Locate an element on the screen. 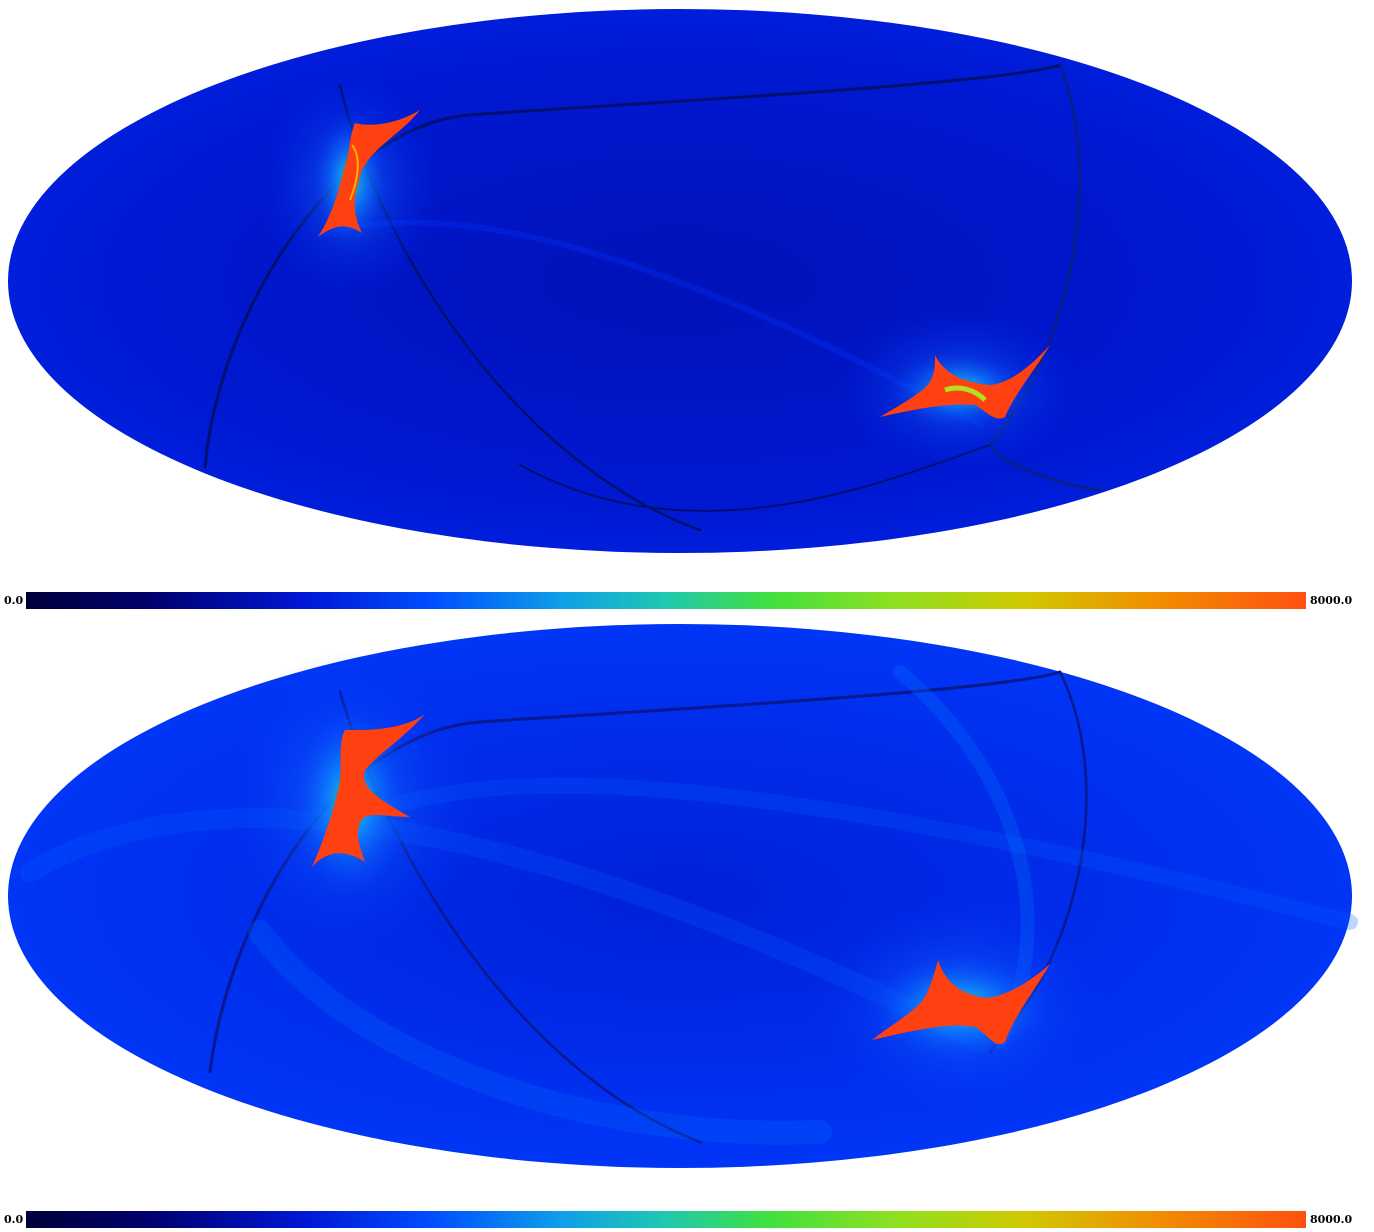  colorbar-bottom: 0.0 8000.0 is located at coordinates (687, 1221).